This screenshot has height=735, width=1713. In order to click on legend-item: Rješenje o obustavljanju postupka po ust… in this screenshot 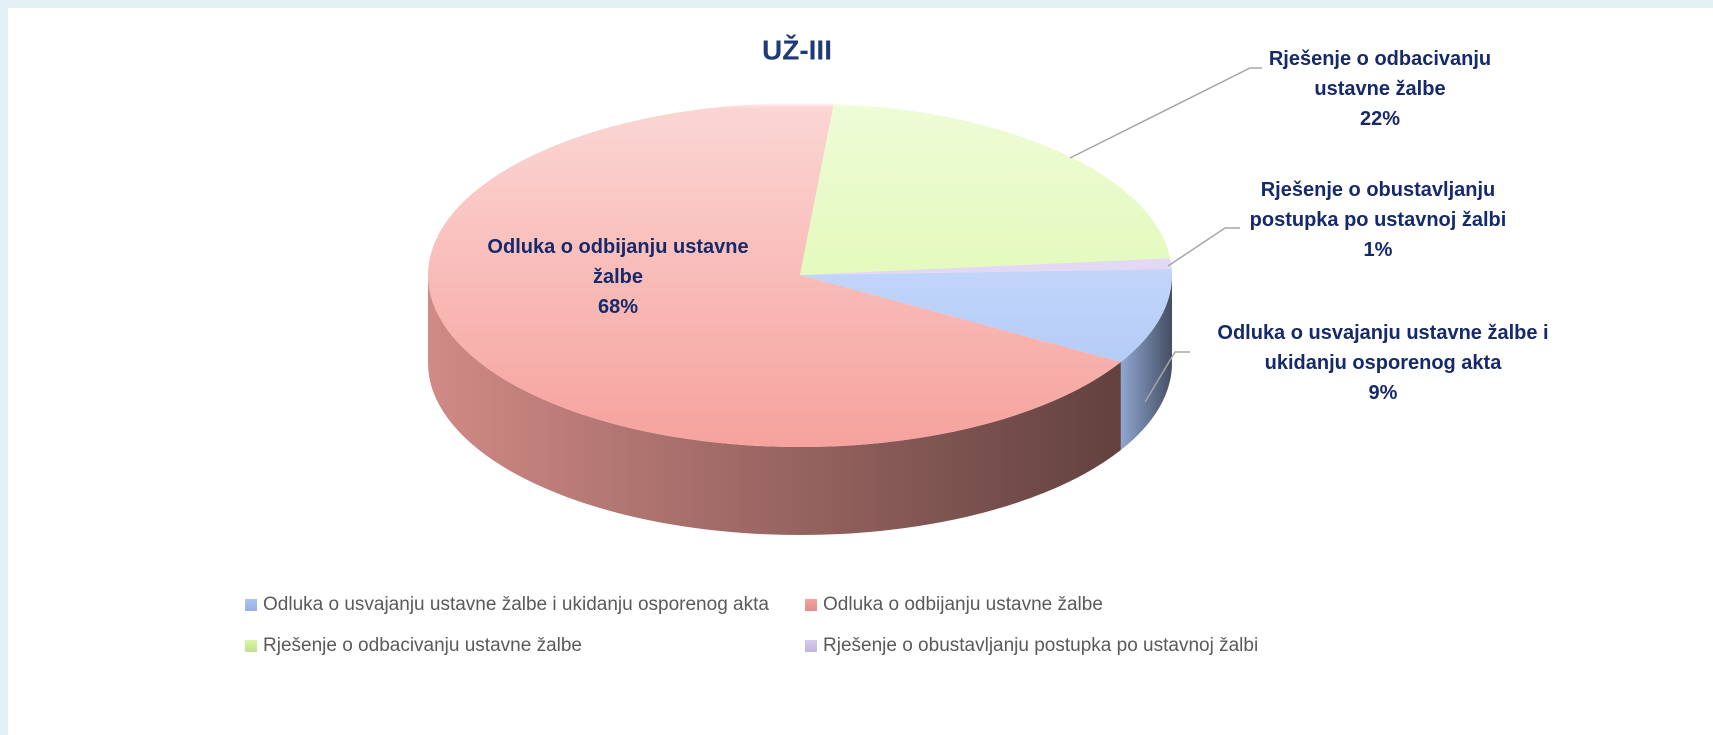, I will do `click(1031, 646)`.